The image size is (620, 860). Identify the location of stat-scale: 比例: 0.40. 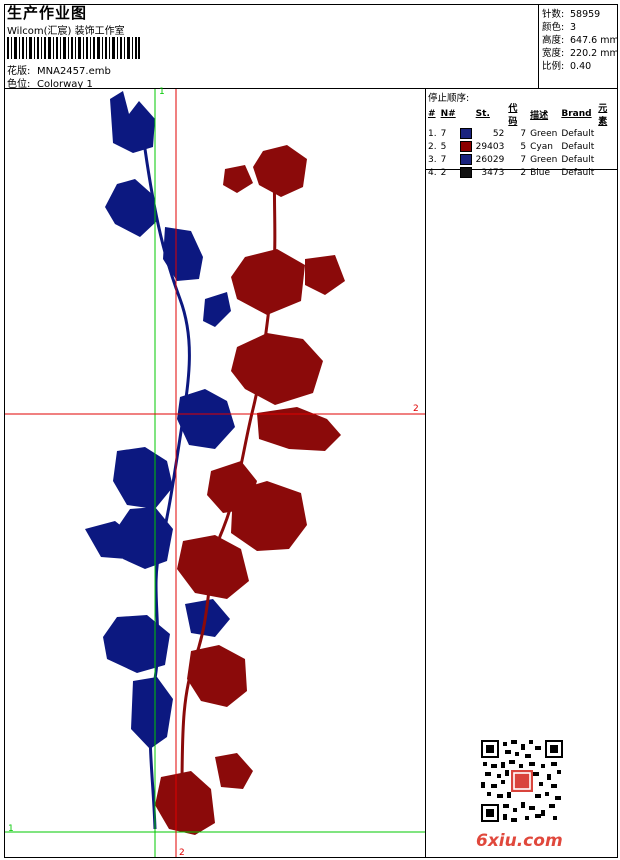
(567, 66).